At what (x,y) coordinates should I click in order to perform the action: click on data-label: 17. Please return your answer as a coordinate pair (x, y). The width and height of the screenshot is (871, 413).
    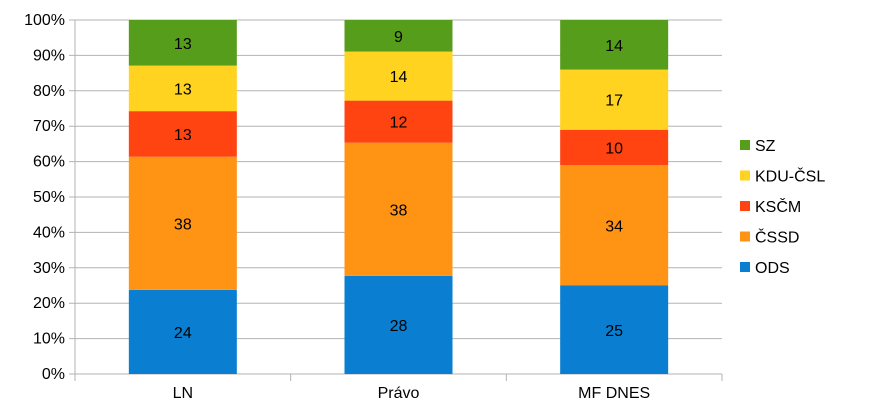
    Looking at the image, I should click on (614, 101).